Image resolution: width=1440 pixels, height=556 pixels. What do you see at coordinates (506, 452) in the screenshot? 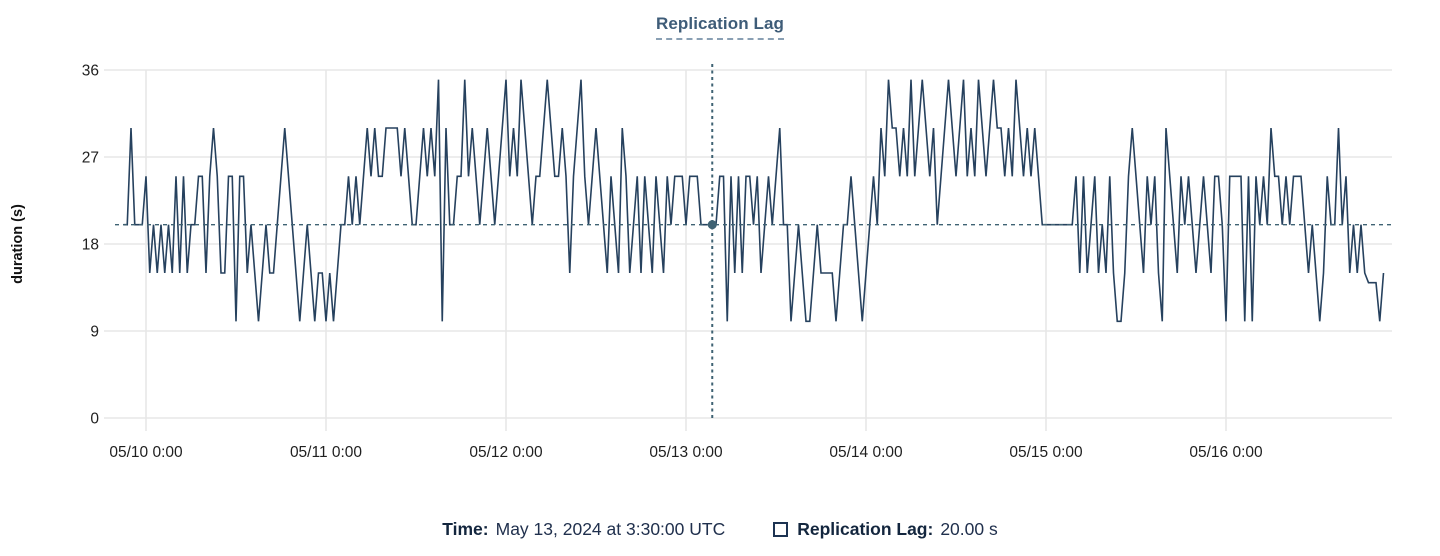
I see `x-tick-label: 05/12 0:00` at bounding box center [506, 452].